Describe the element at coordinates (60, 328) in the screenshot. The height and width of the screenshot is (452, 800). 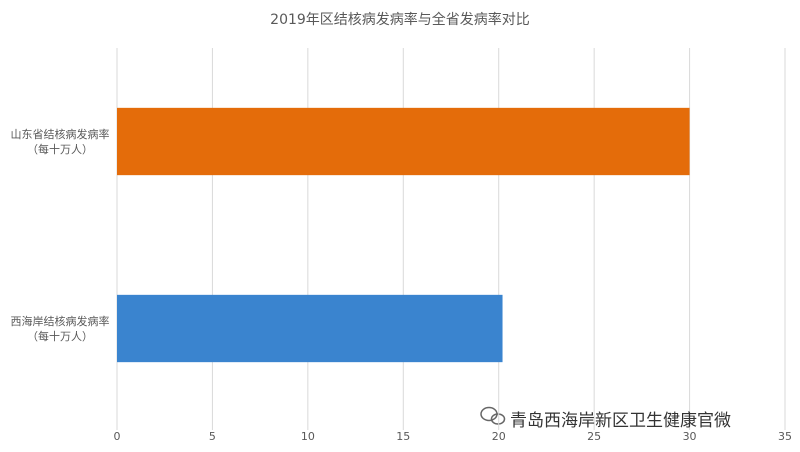
I see `y-tick-label: 西海岸结核病发病率 （每十万人）` at that location.